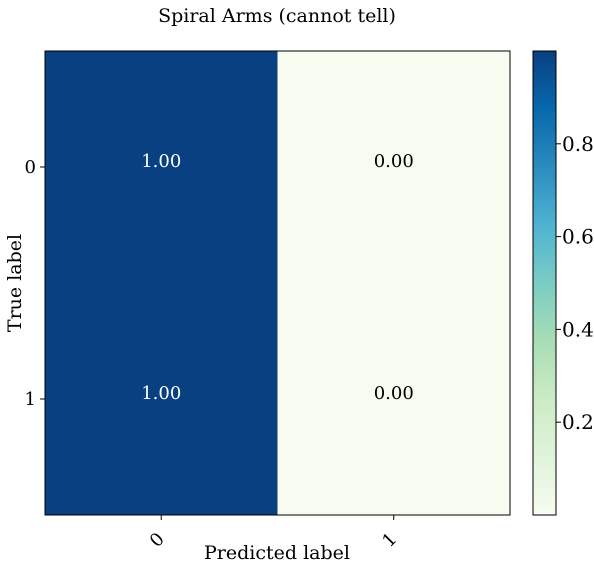 The width and height of the screenshot is (594, 570). Describe the element at coordinates (35, 283) in the screenshot. I see `y-axis-ticks: 01` at that location.